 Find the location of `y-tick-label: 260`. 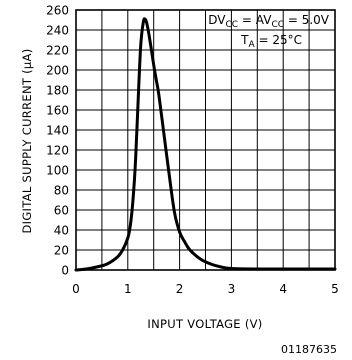

y-tick-label: 260 is located at coordinates (57, 11).